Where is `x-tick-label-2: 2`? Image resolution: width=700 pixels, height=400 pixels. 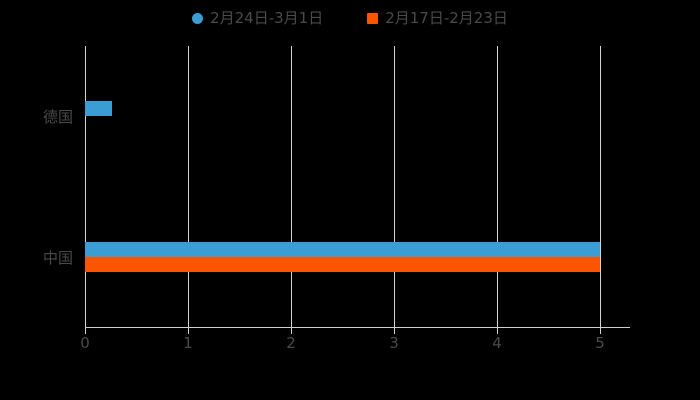 x-tick-label-2: 2 is located at coordinates (291, 343).